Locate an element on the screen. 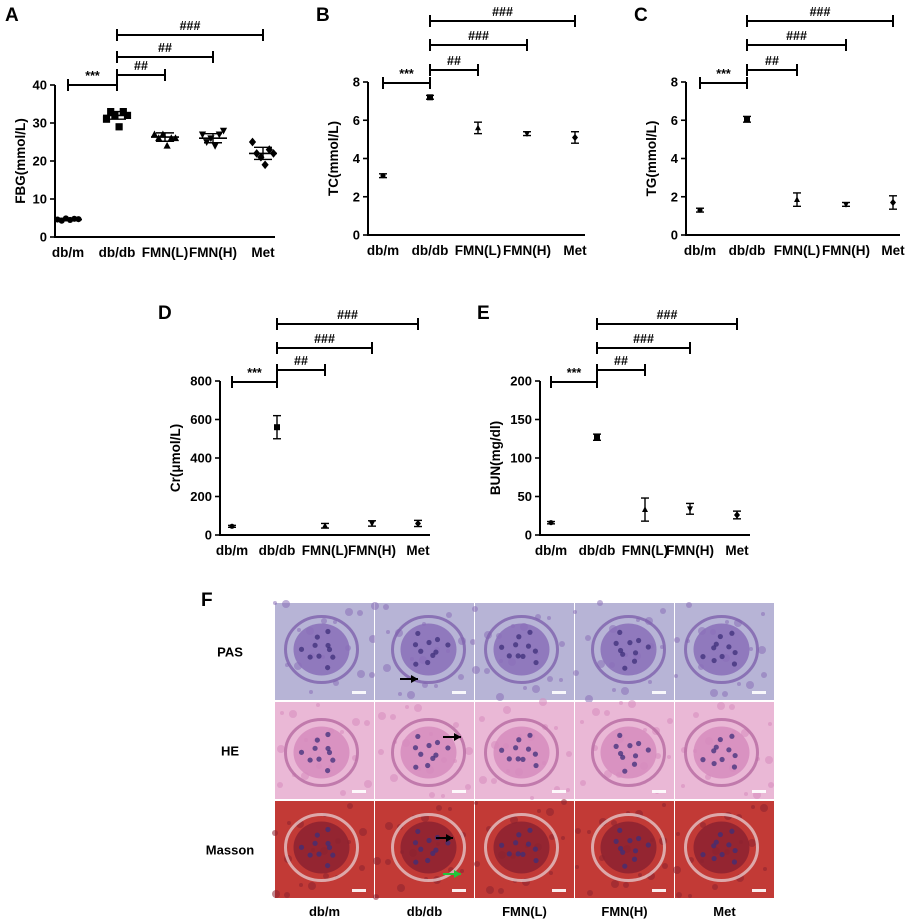  lesion-arrow-green is located at coordinates (452, 874).